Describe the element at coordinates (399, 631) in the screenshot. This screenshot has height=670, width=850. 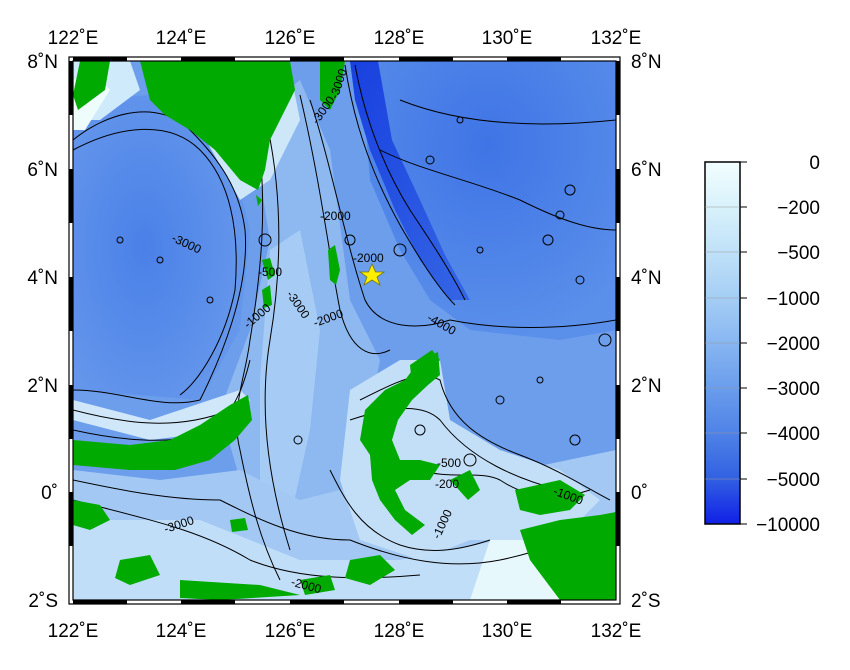
I see `lon-label-bottom: 128˚E` at that location.